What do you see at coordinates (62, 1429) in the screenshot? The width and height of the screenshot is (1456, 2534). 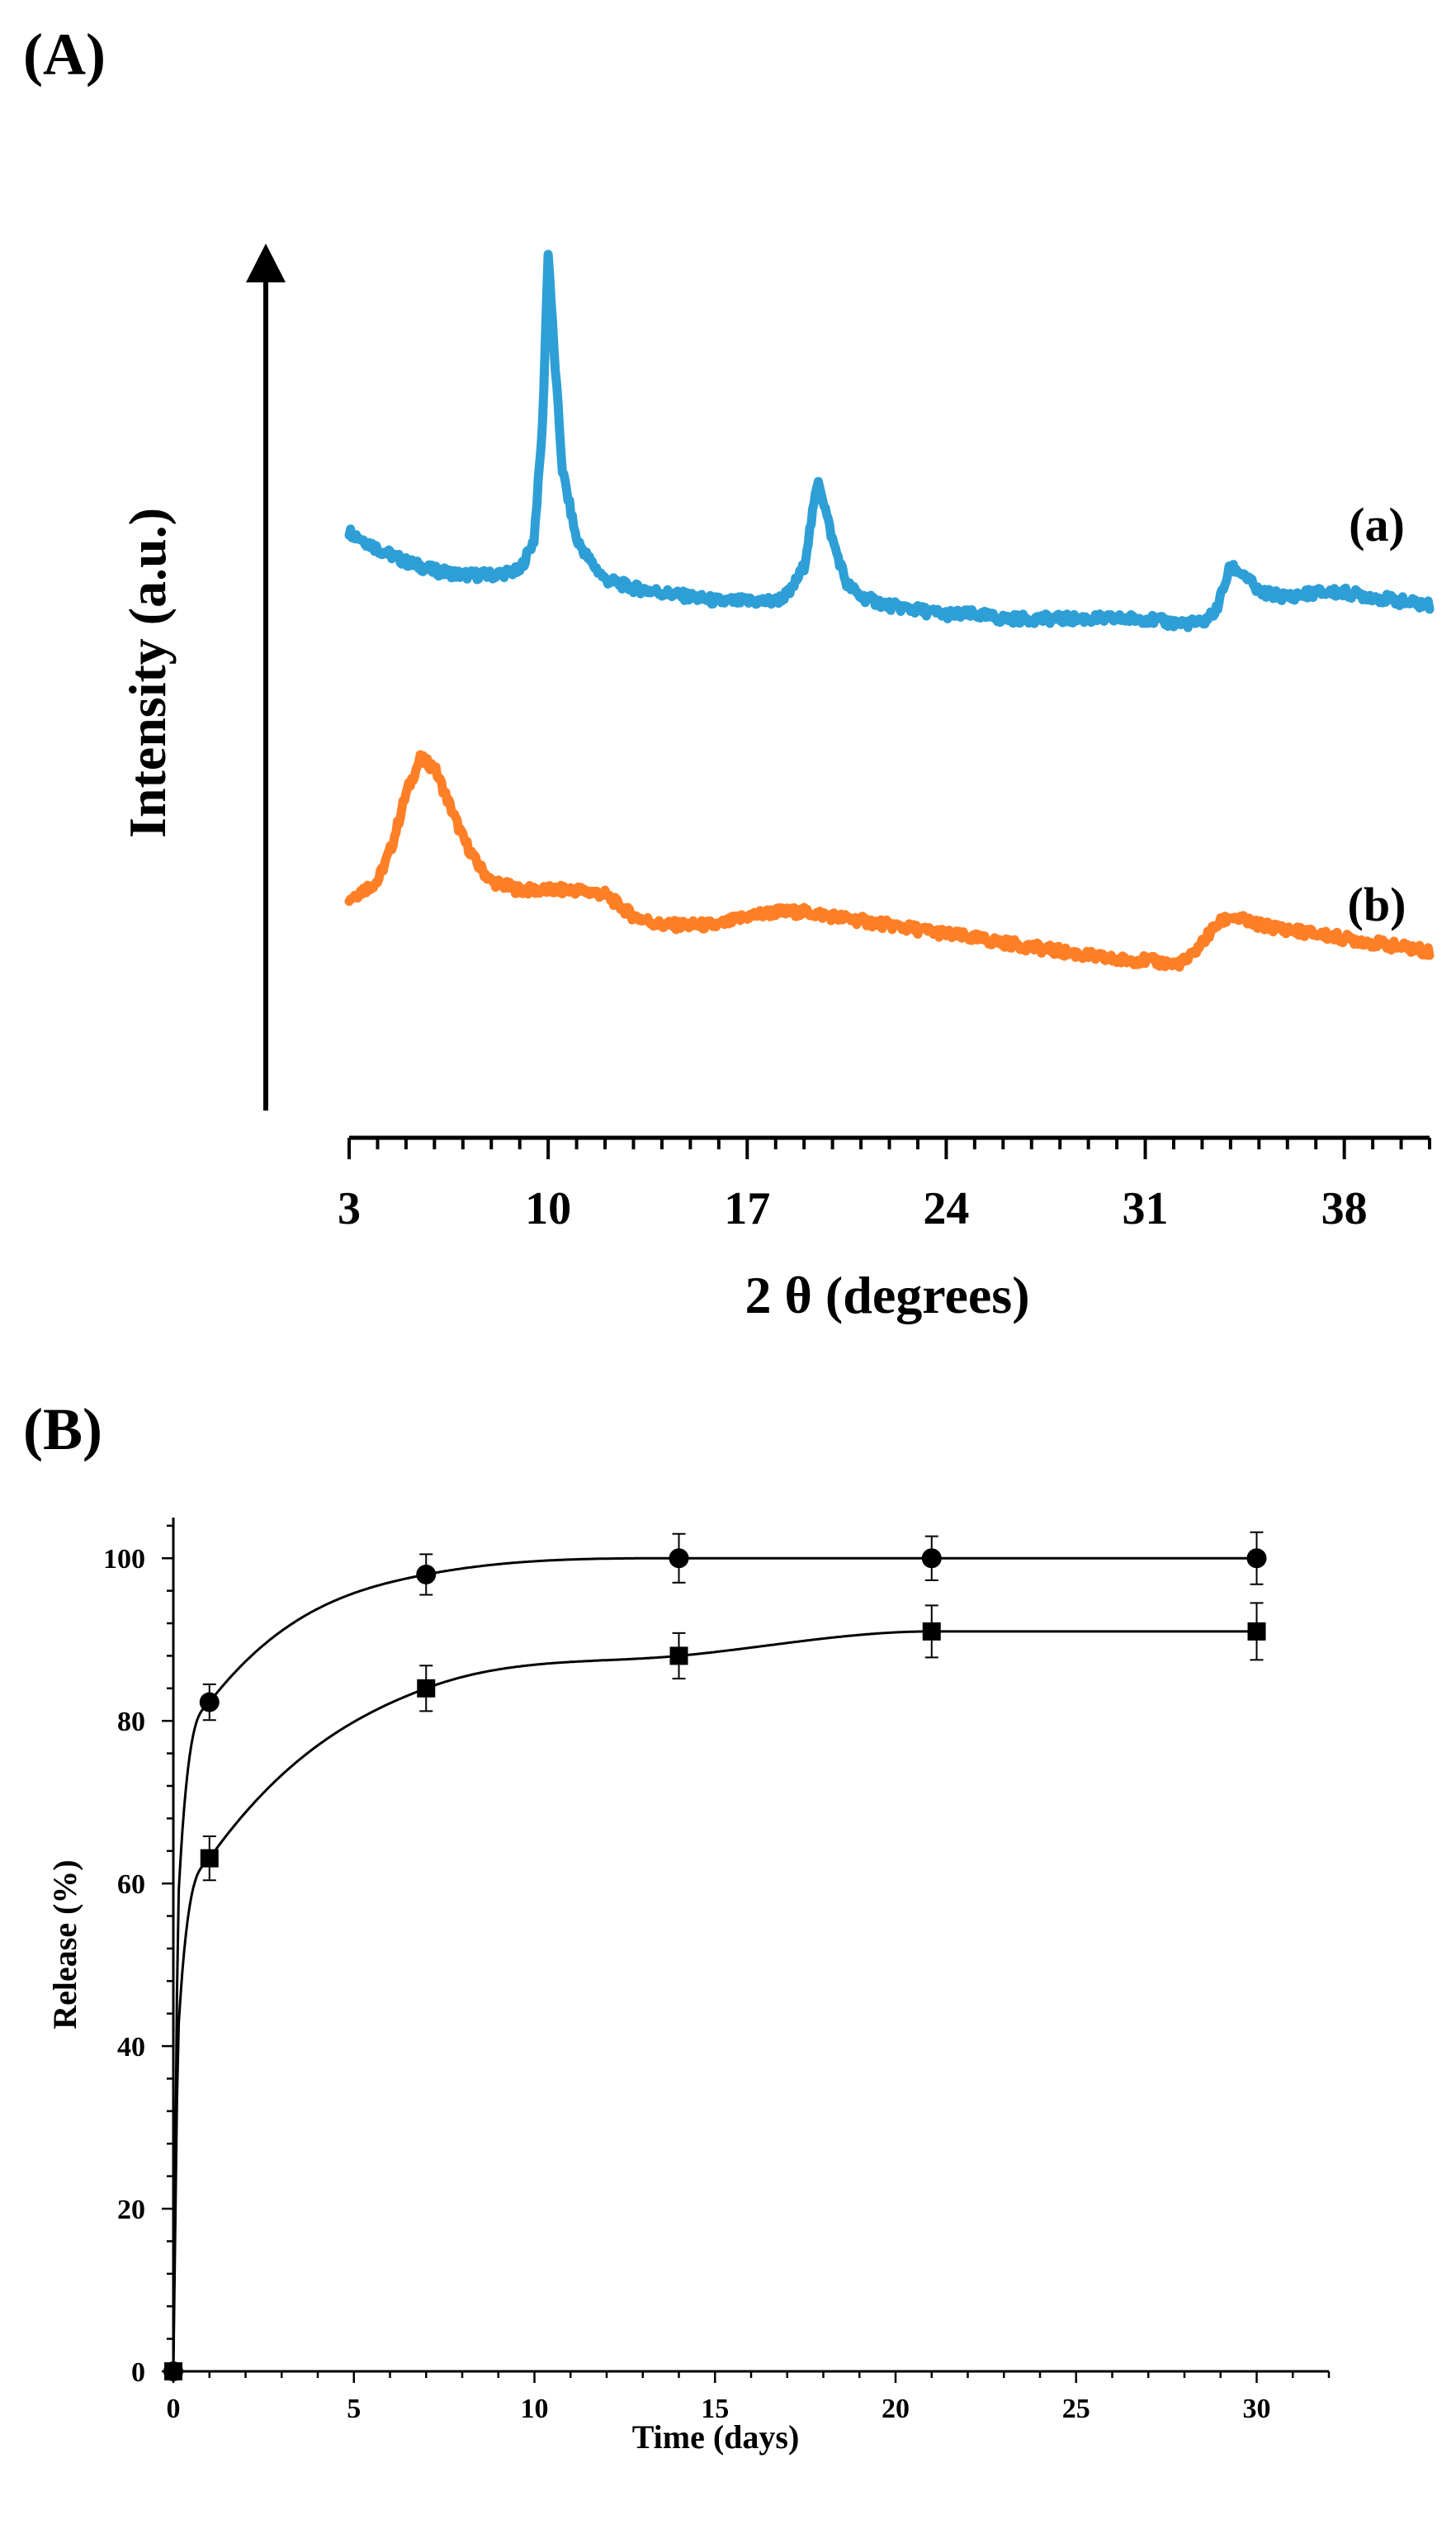 I see `panel-b-label: (B)` at bounding box center [62, 1429].